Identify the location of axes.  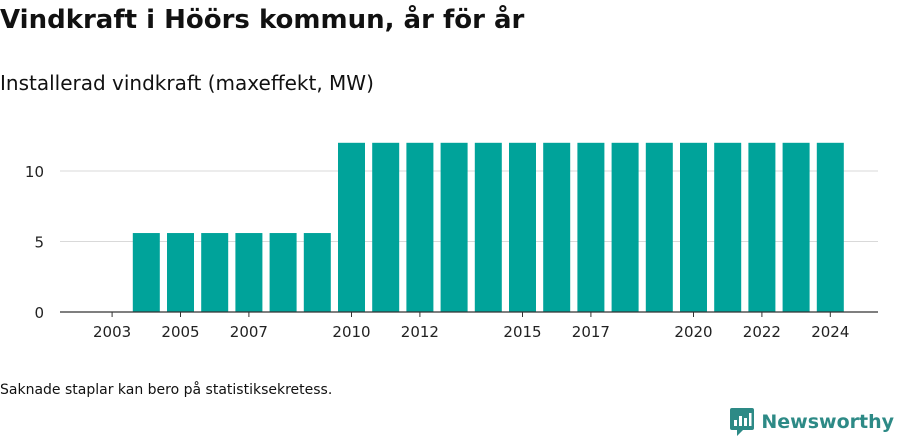
(469, 314).